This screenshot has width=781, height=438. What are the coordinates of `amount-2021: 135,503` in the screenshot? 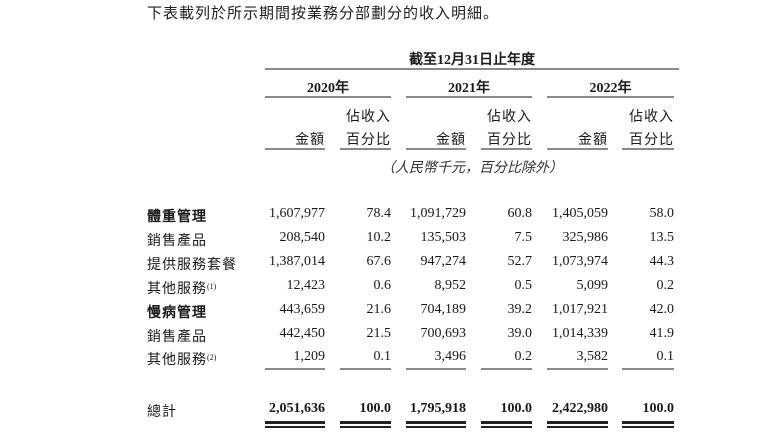 It's located at (443, 237).